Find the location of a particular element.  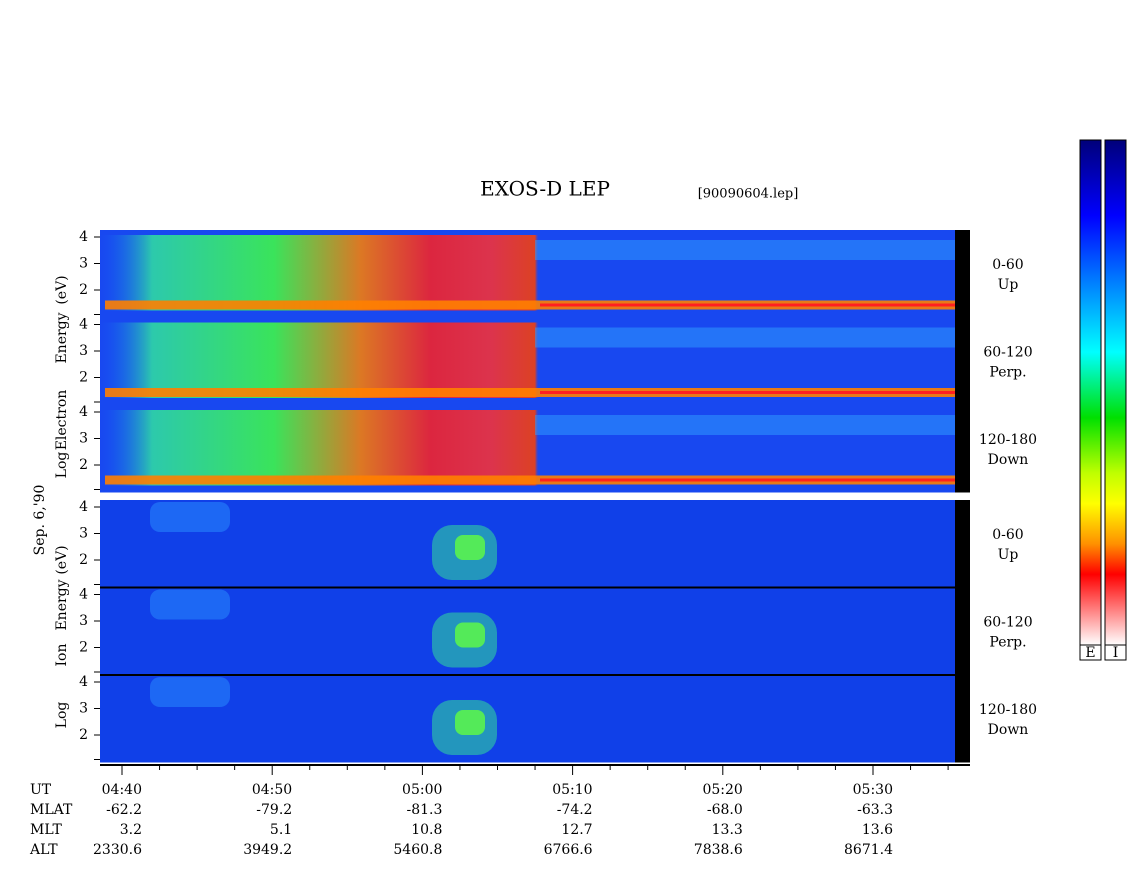

file-name: [90090604.lep] is located at coordinates (748, 194).